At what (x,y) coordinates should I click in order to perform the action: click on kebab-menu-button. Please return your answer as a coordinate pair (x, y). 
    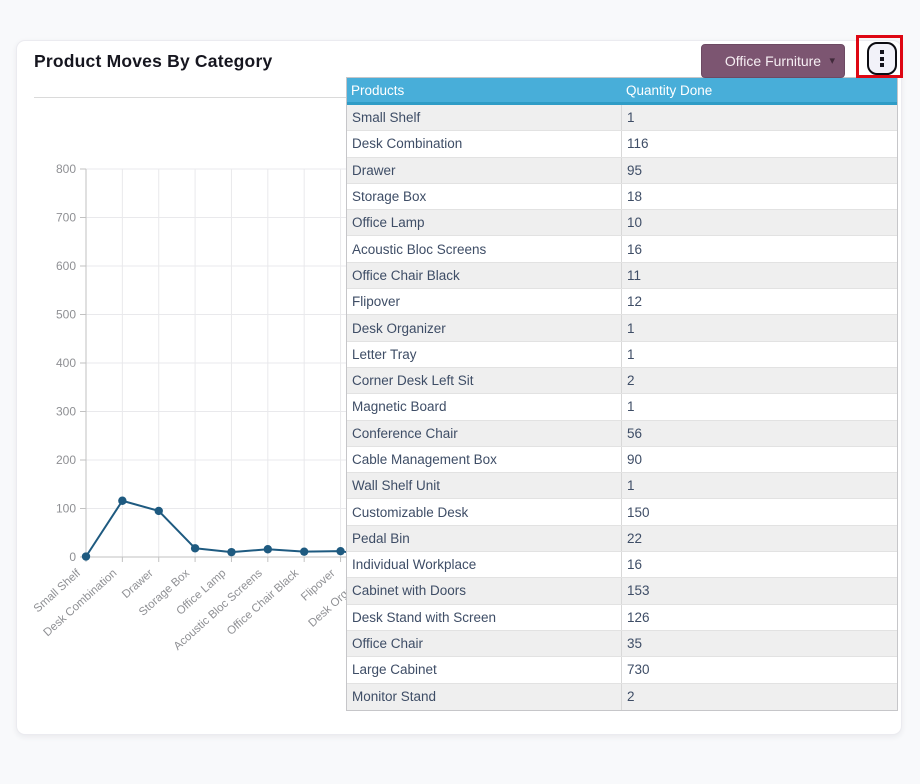
    Looking at the image, I should click on (882, 58).